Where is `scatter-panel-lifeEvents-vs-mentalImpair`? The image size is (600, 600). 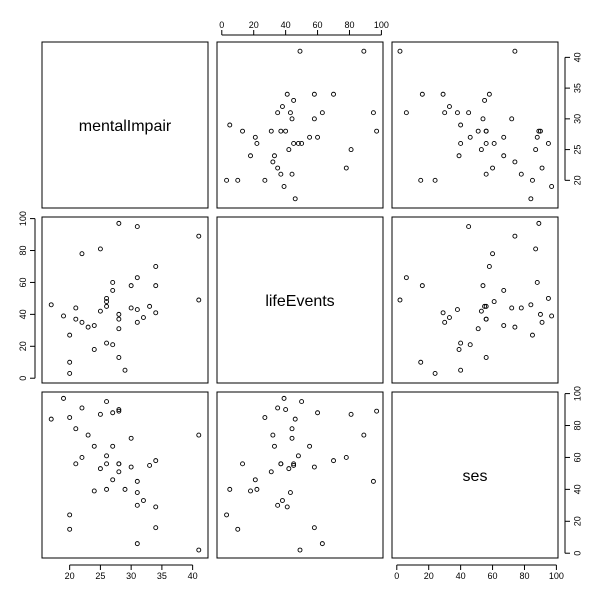 scatter-panel-lifeEvents-vs-mentalImpair is located at coordinates (300, 125).